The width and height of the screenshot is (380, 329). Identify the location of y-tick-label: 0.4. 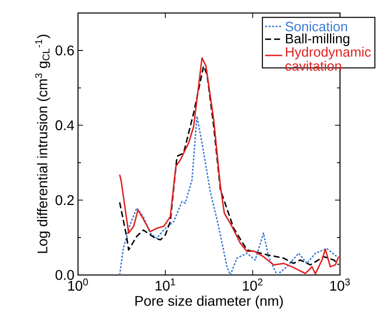
(65, 125).